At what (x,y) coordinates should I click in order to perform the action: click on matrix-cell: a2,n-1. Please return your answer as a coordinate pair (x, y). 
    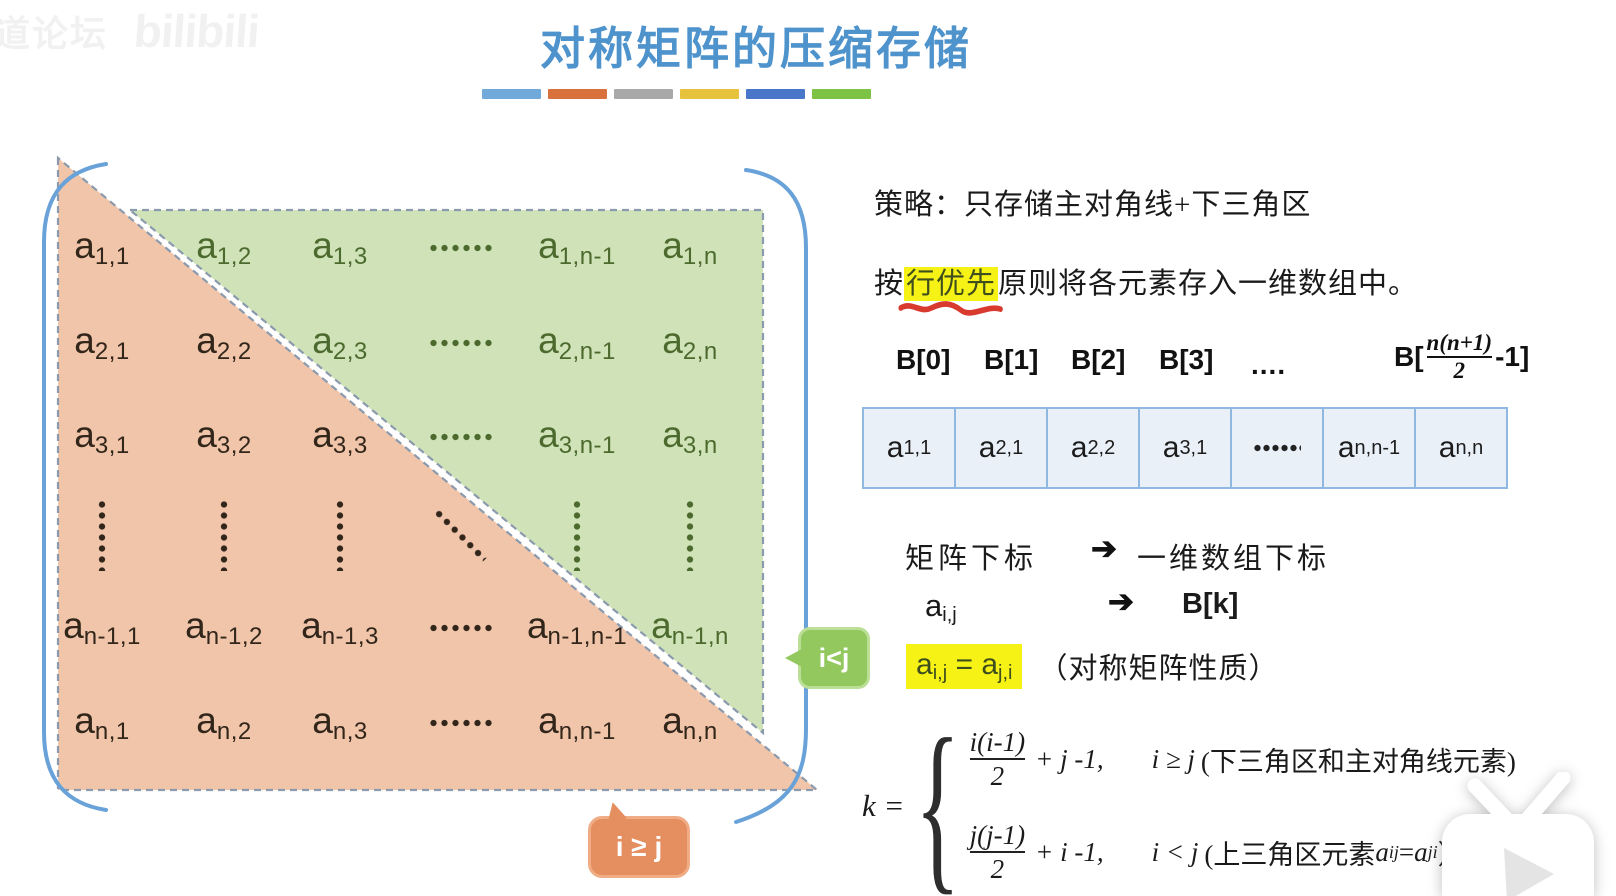
    Looking at the image, I should click on (577, 342).